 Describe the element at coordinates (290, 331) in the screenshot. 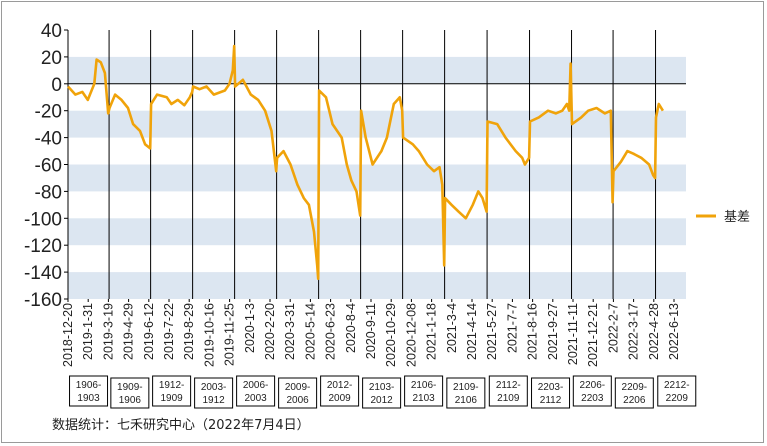

I see `x-tick-label: 2020-3-31` at that location.